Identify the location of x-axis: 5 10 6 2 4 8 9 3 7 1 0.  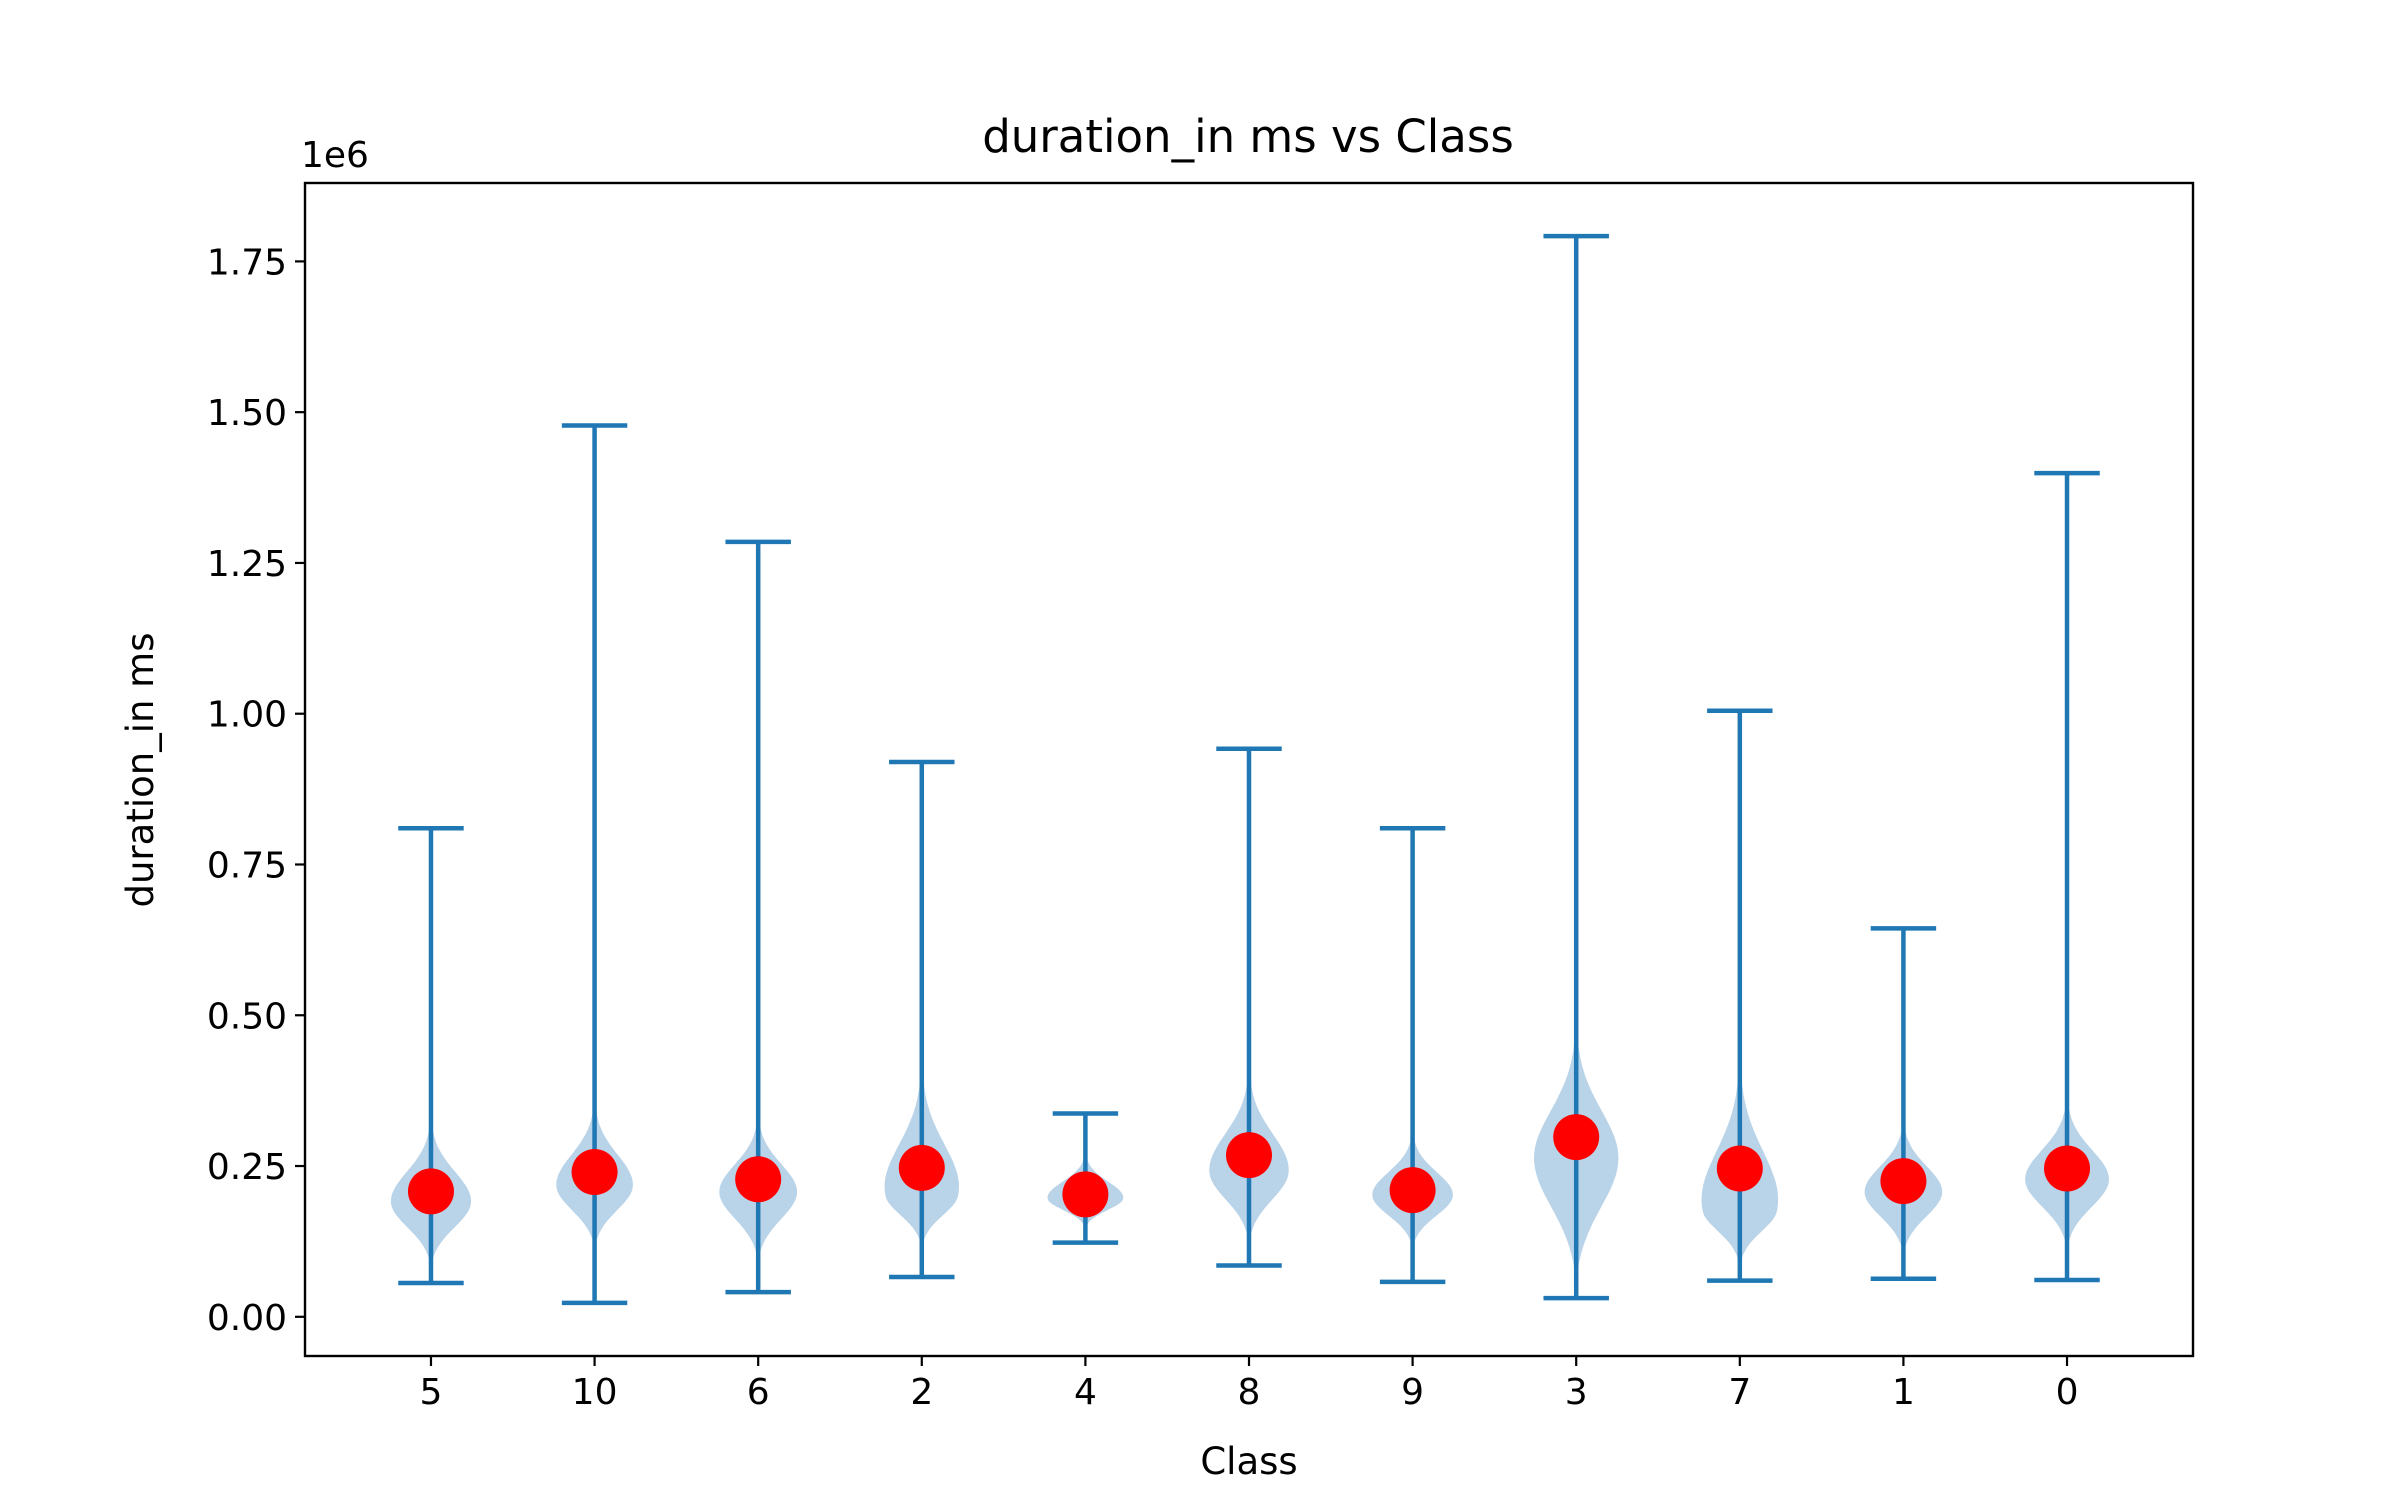
(1249, 1384).